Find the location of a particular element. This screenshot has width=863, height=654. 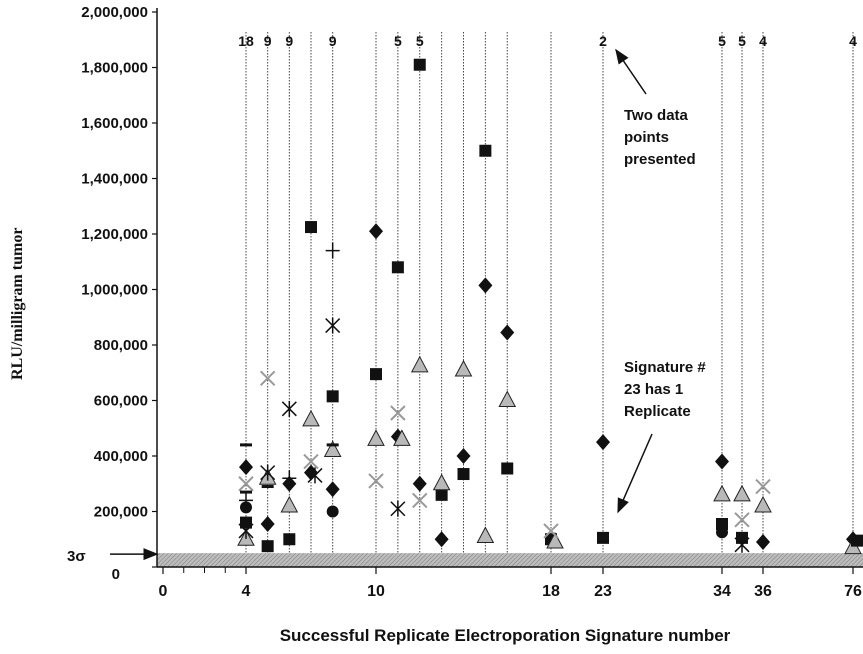

threshold-band is located at coordinates (510, 560).